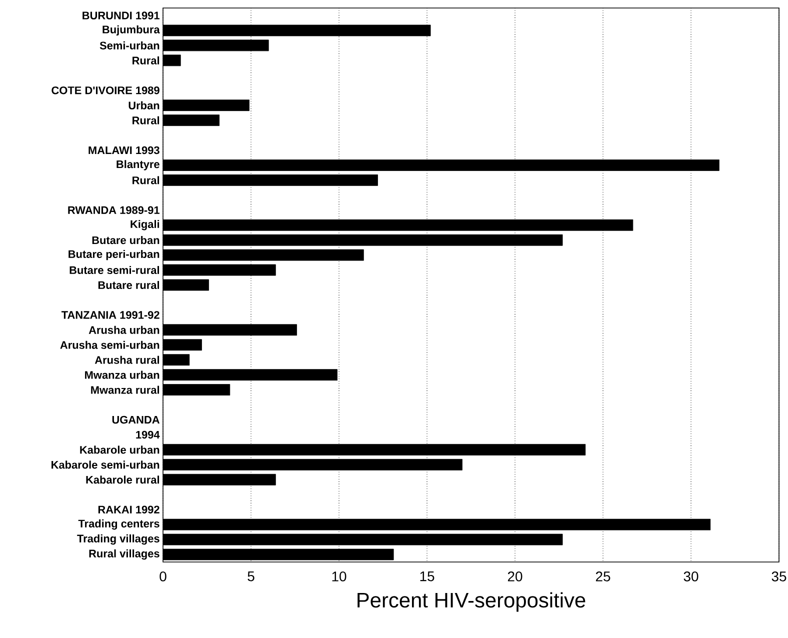 This screenshot has width=788, height=638. Describe the element at coordinates (115, 270) in the screenshot. I see `y-tick-label: Butare semi-rural` at that location.